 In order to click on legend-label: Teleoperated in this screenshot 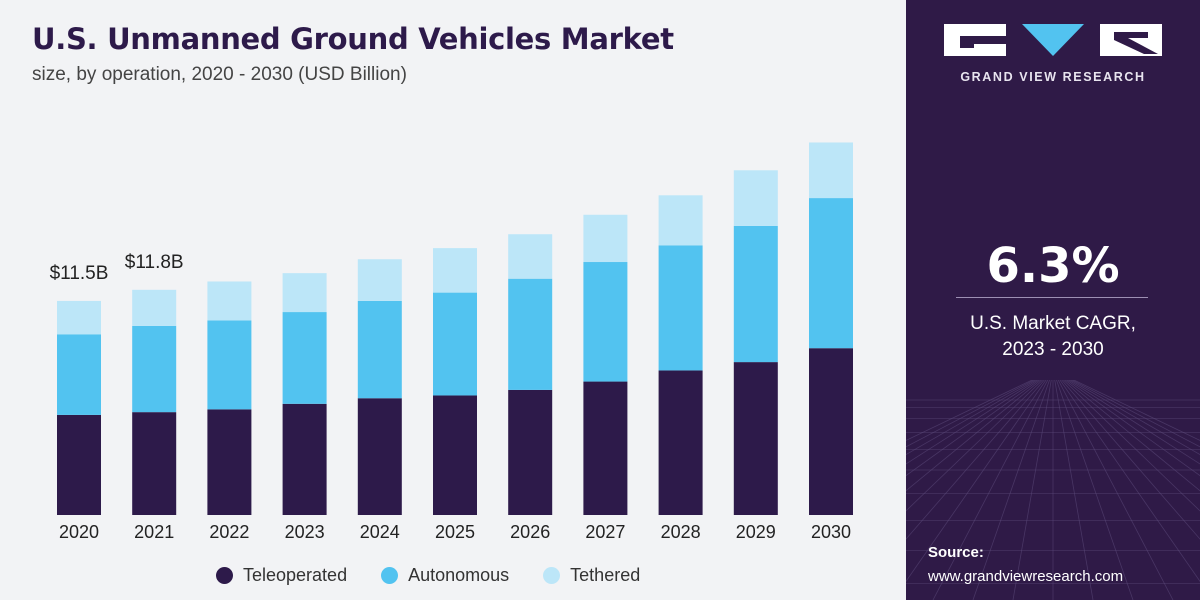, I will do `click(295, 575)`.